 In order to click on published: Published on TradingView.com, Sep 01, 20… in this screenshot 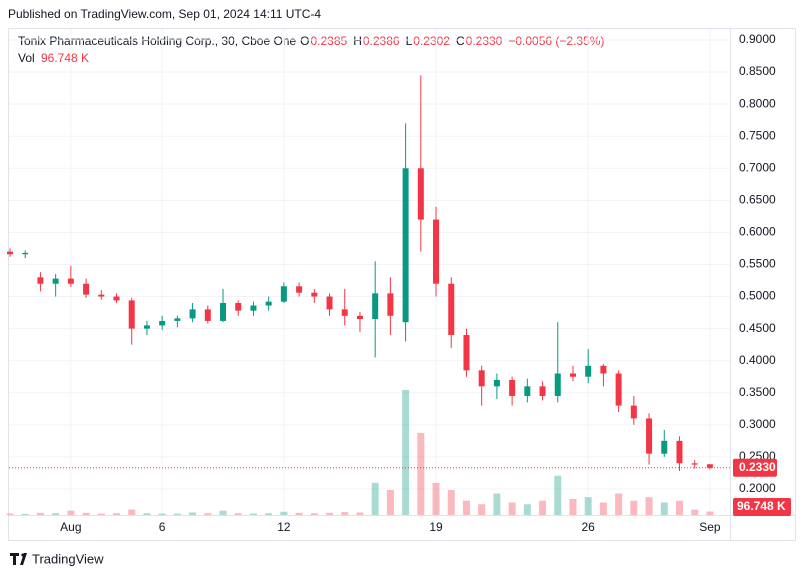, I will do `click(164, 14)`.